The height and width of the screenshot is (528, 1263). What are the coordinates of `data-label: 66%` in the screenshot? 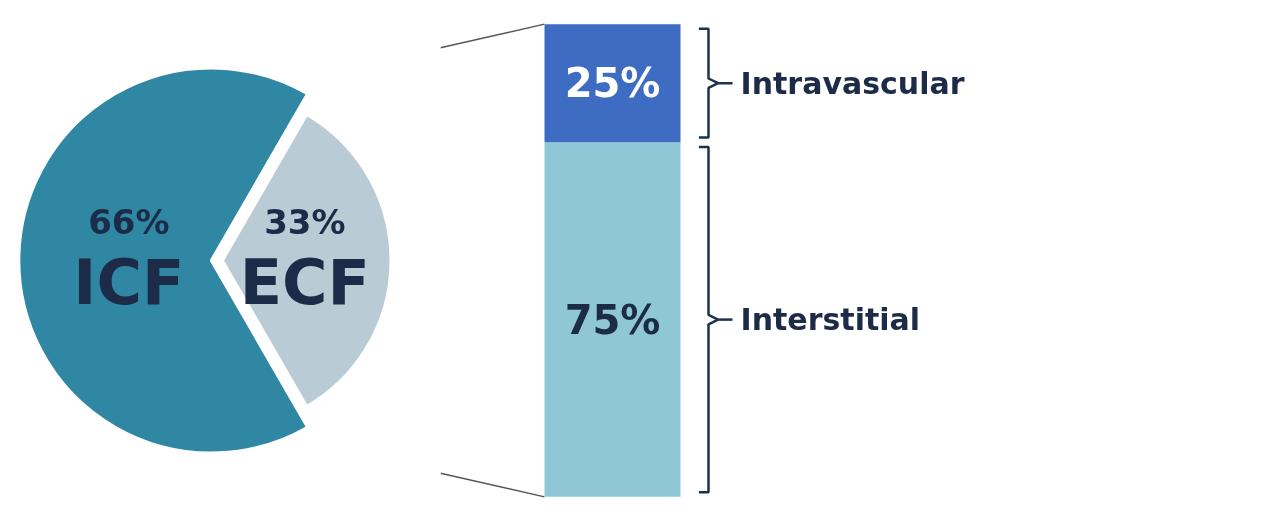 It's located at (129, 221).